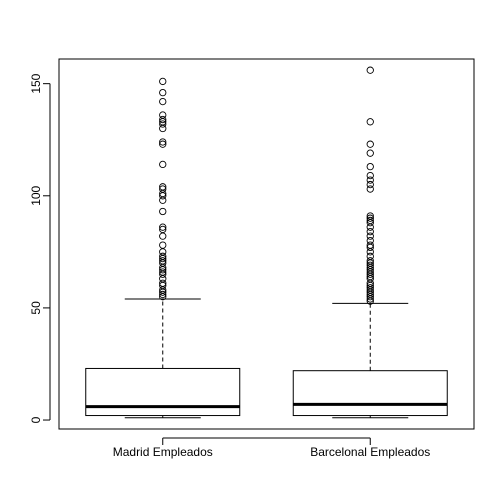 This screenshot has width=504, height=504. What do you see at coordinates (36, 419) in the screenshot?
I see `y-tick-label: 0` at bounding box center [36, 419].